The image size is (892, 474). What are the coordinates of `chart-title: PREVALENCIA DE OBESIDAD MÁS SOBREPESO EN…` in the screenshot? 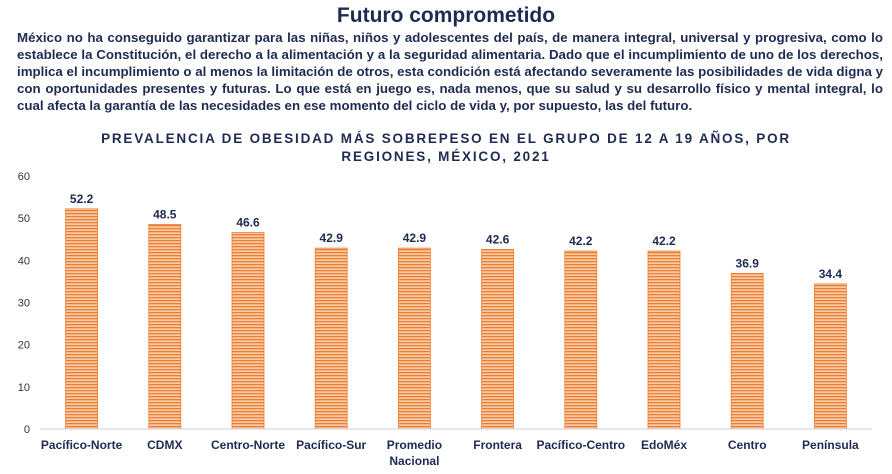 It's located at (446, 147).